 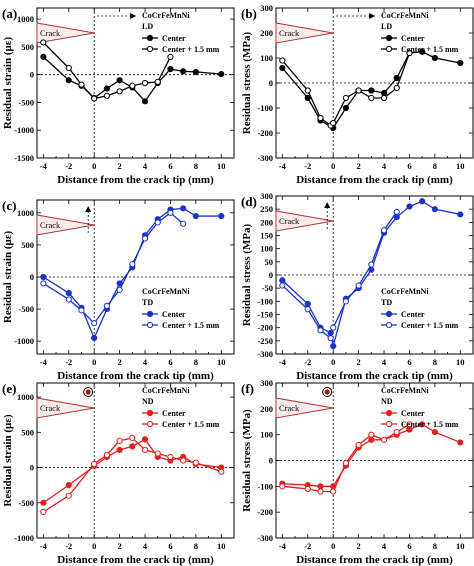 What do you see at coordinates (26, 102) in the screenshot?
I see `y-tick-label: -500` at bounding box center [26, 102].